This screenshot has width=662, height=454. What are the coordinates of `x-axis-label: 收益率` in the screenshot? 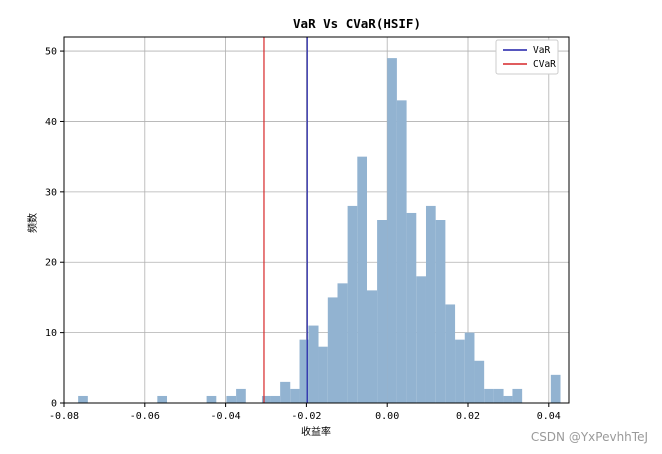 It's located at (316, 431).